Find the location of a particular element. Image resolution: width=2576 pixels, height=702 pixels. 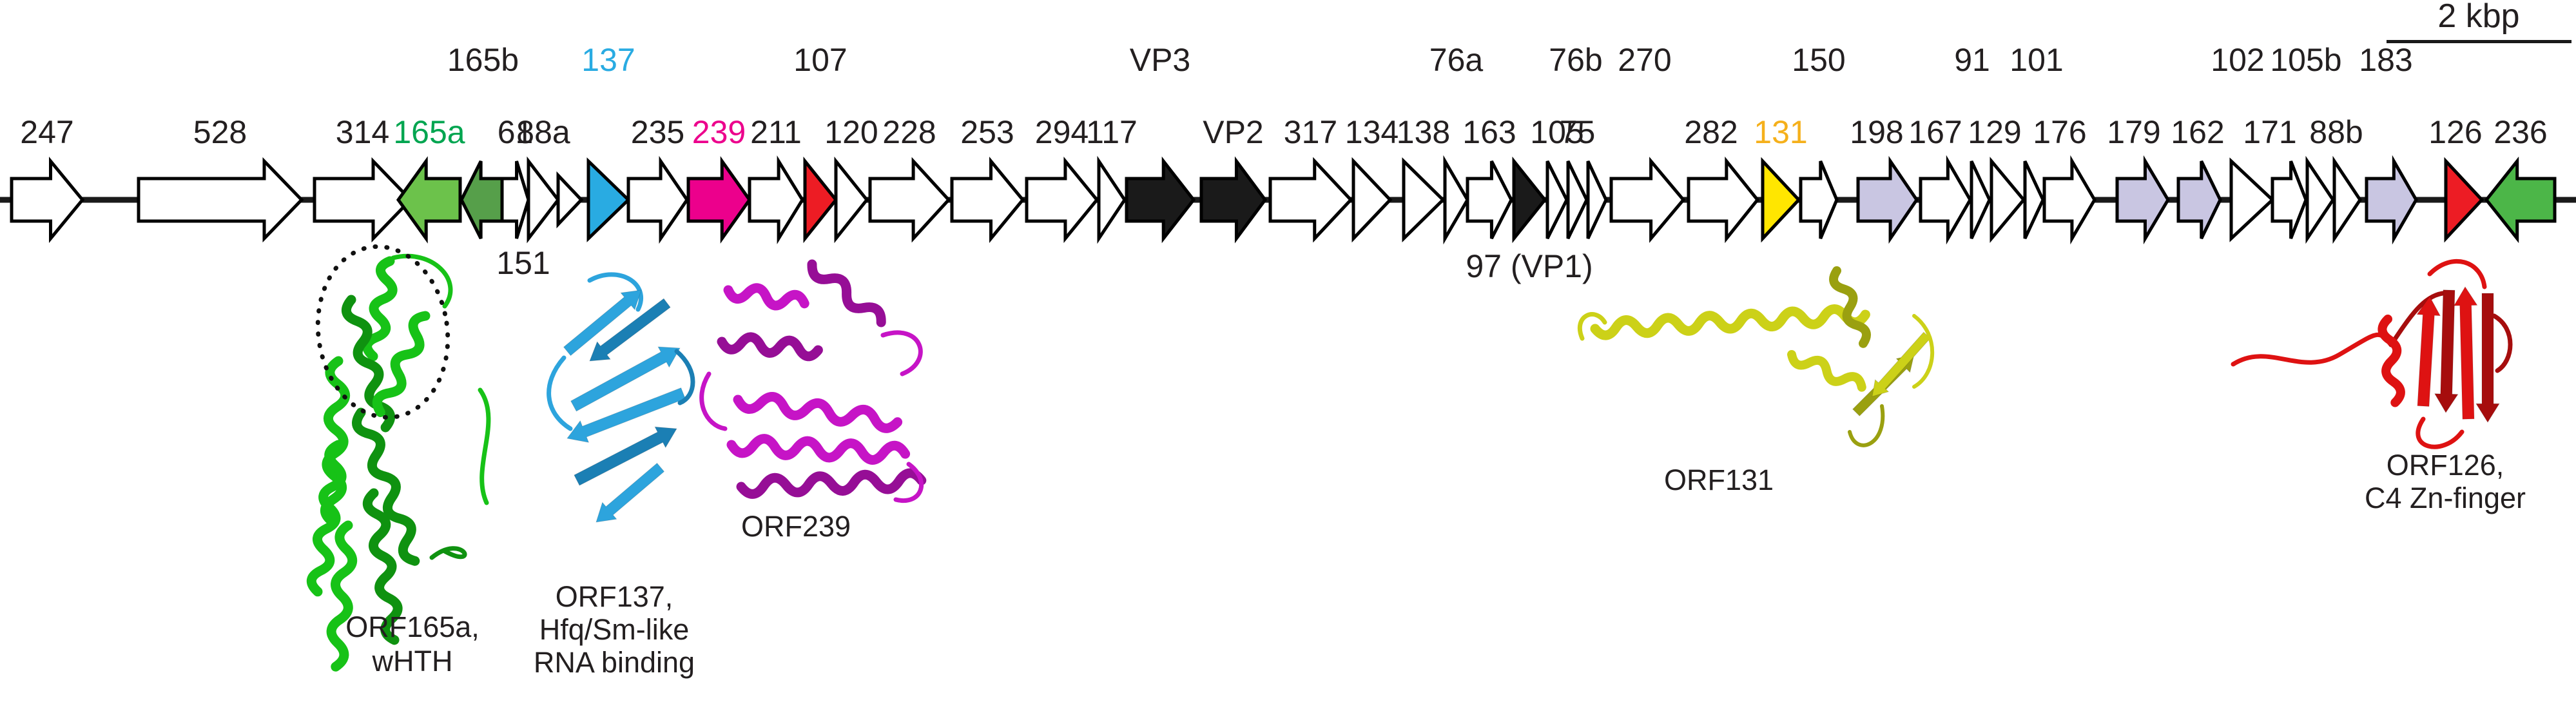

orf-label-198: 198 is located at coordinates (1876, 132).